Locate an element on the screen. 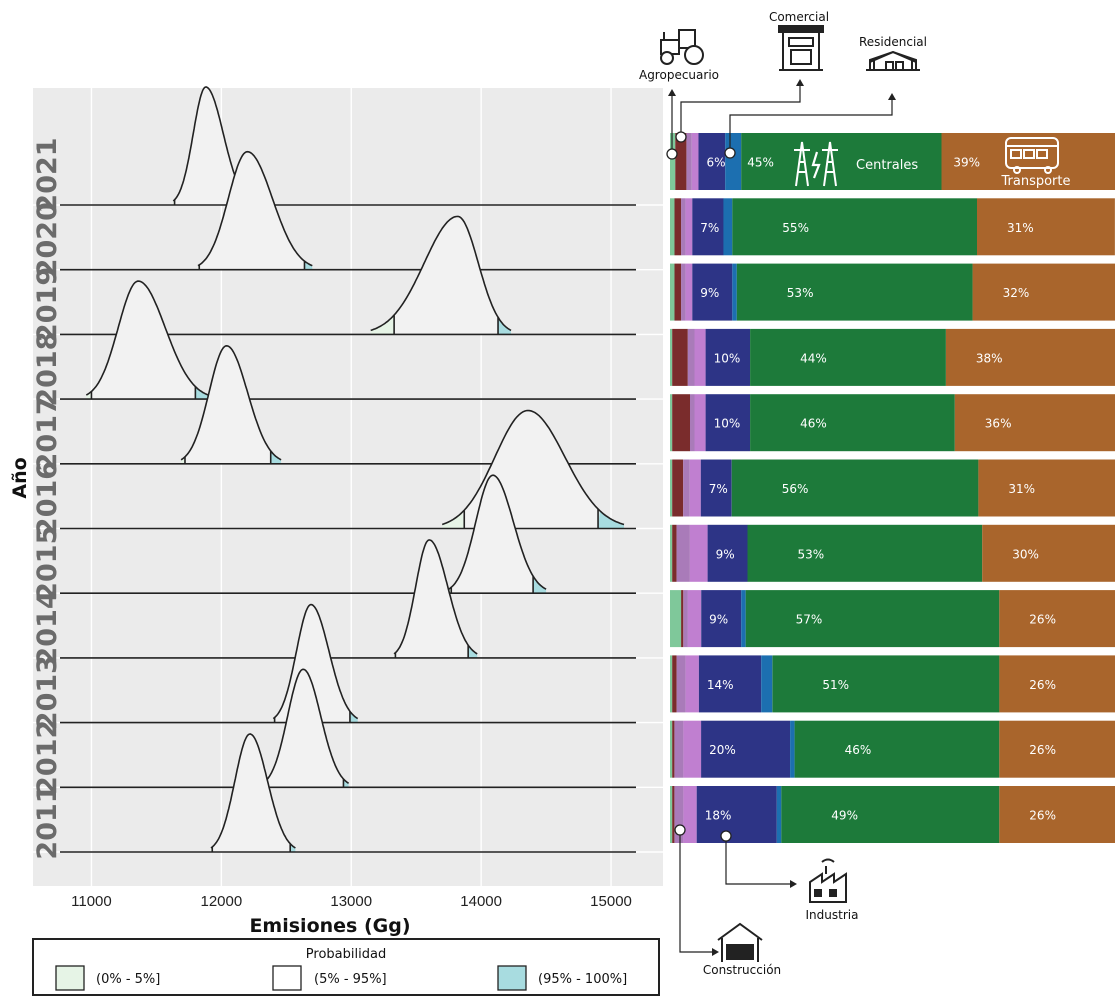 The width and height of the screenshot is (1115, 998). arrow-comercial is located at coordinates (800, 82).